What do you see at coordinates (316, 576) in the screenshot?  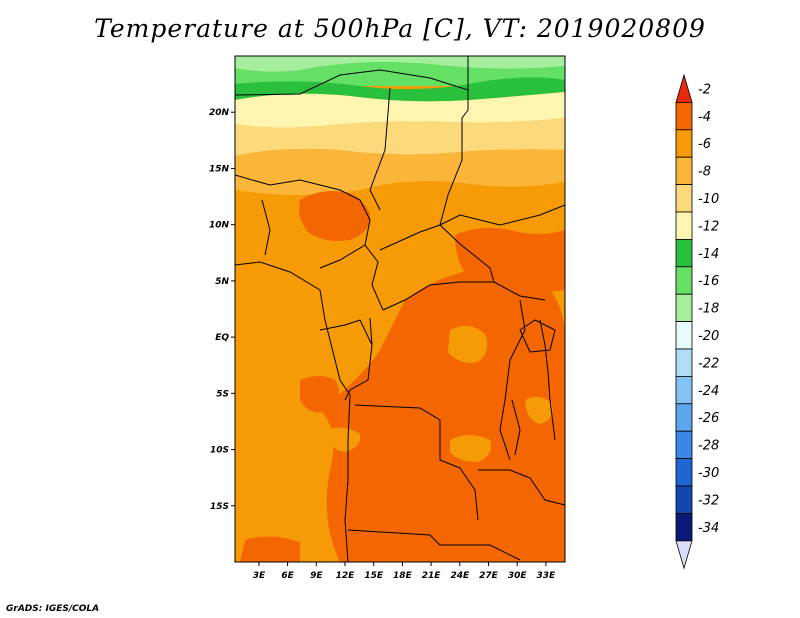 I see `x-tick-label: 9E` at bounding box center [316, 576].